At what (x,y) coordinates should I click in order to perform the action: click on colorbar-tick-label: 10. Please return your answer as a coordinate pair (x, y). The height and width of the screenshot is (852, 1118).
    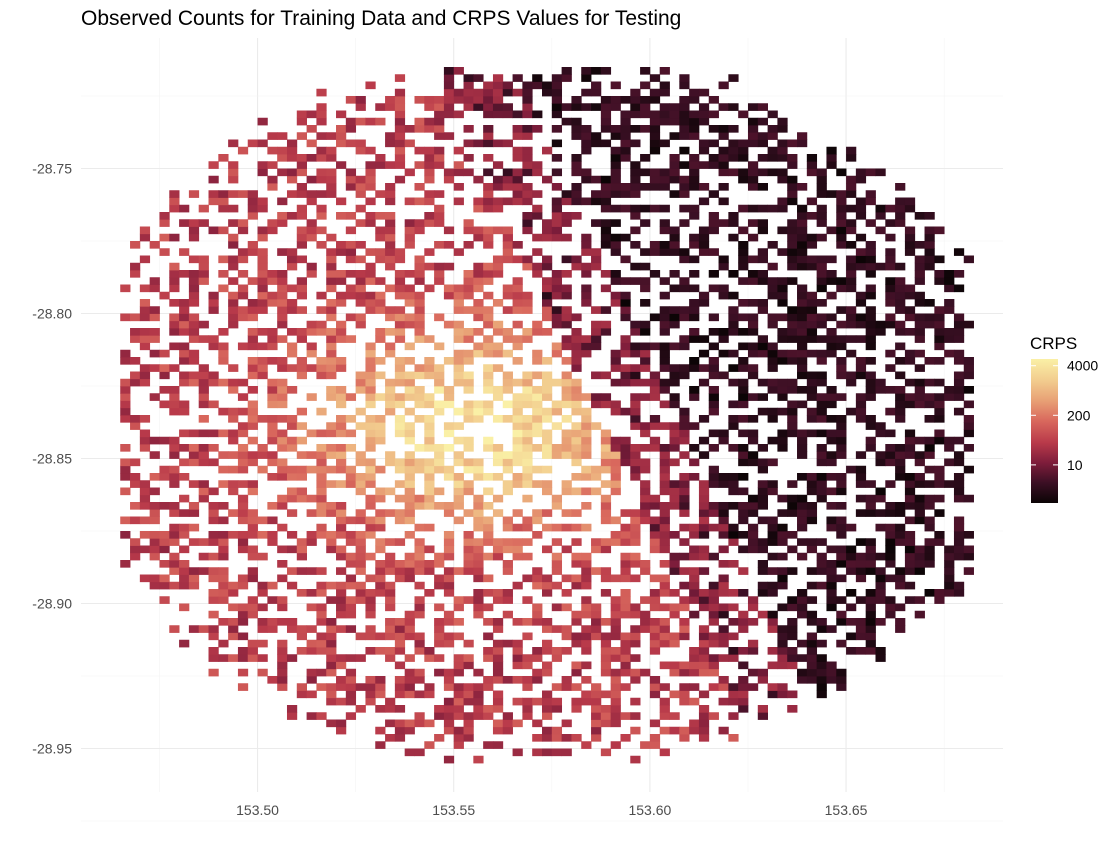
    Looking at the image, I should click on (1075, 465).